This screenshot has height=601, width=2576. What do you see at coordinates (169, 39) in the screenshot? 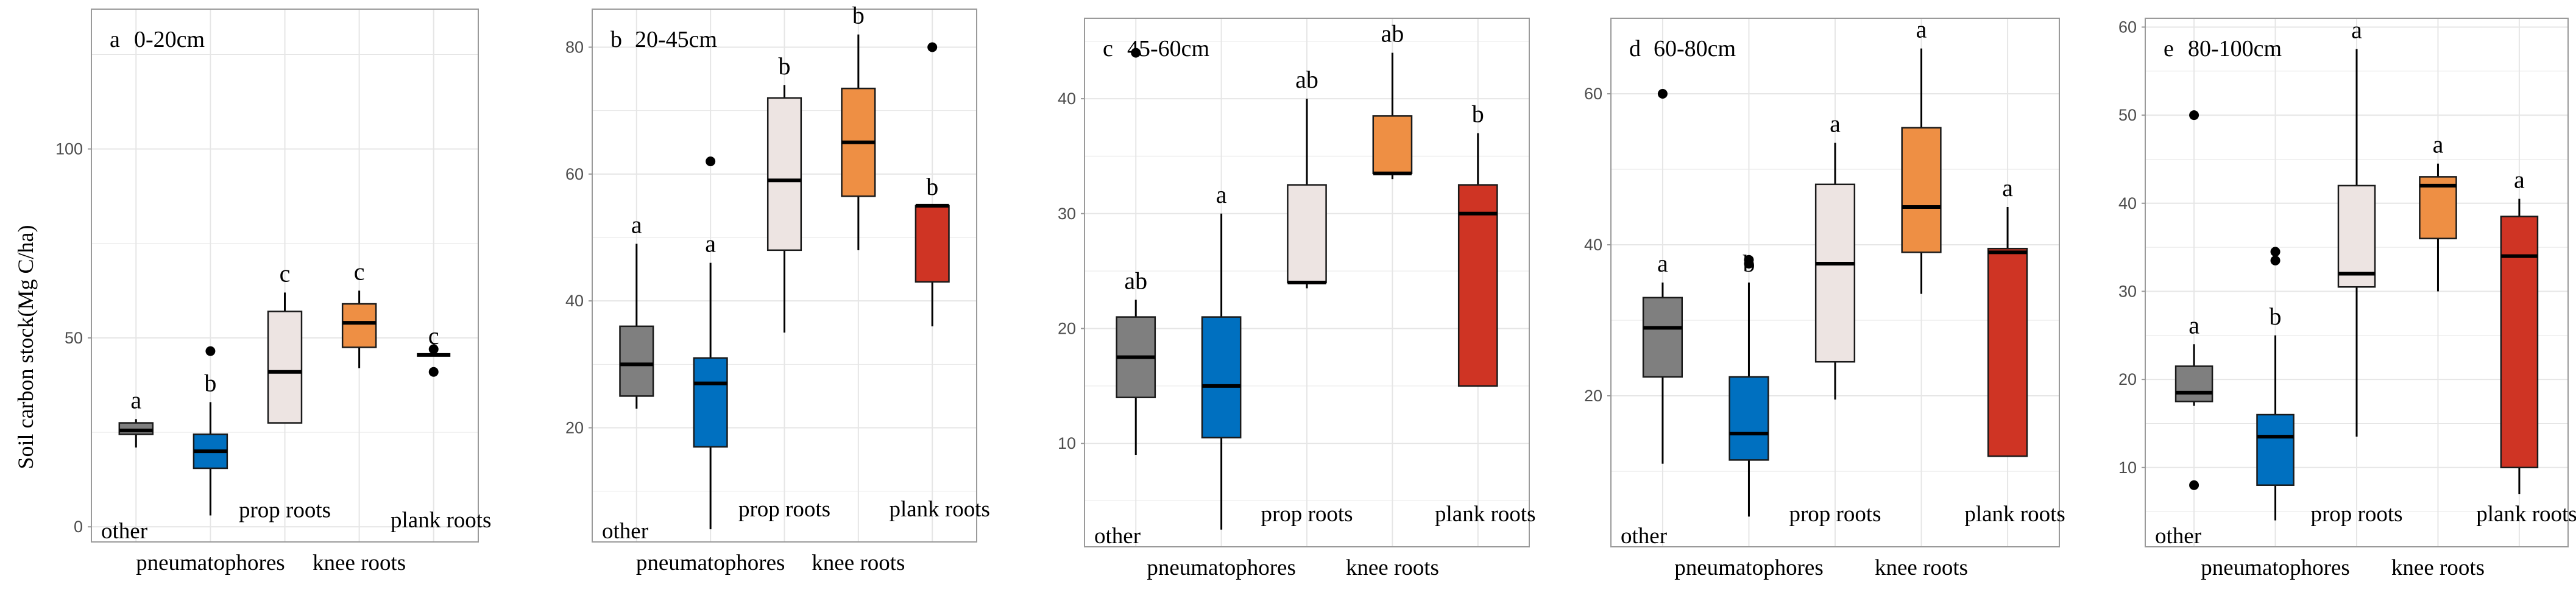
I see `panel-depth-title: 0-20cm` at bounding box center [169, 39].